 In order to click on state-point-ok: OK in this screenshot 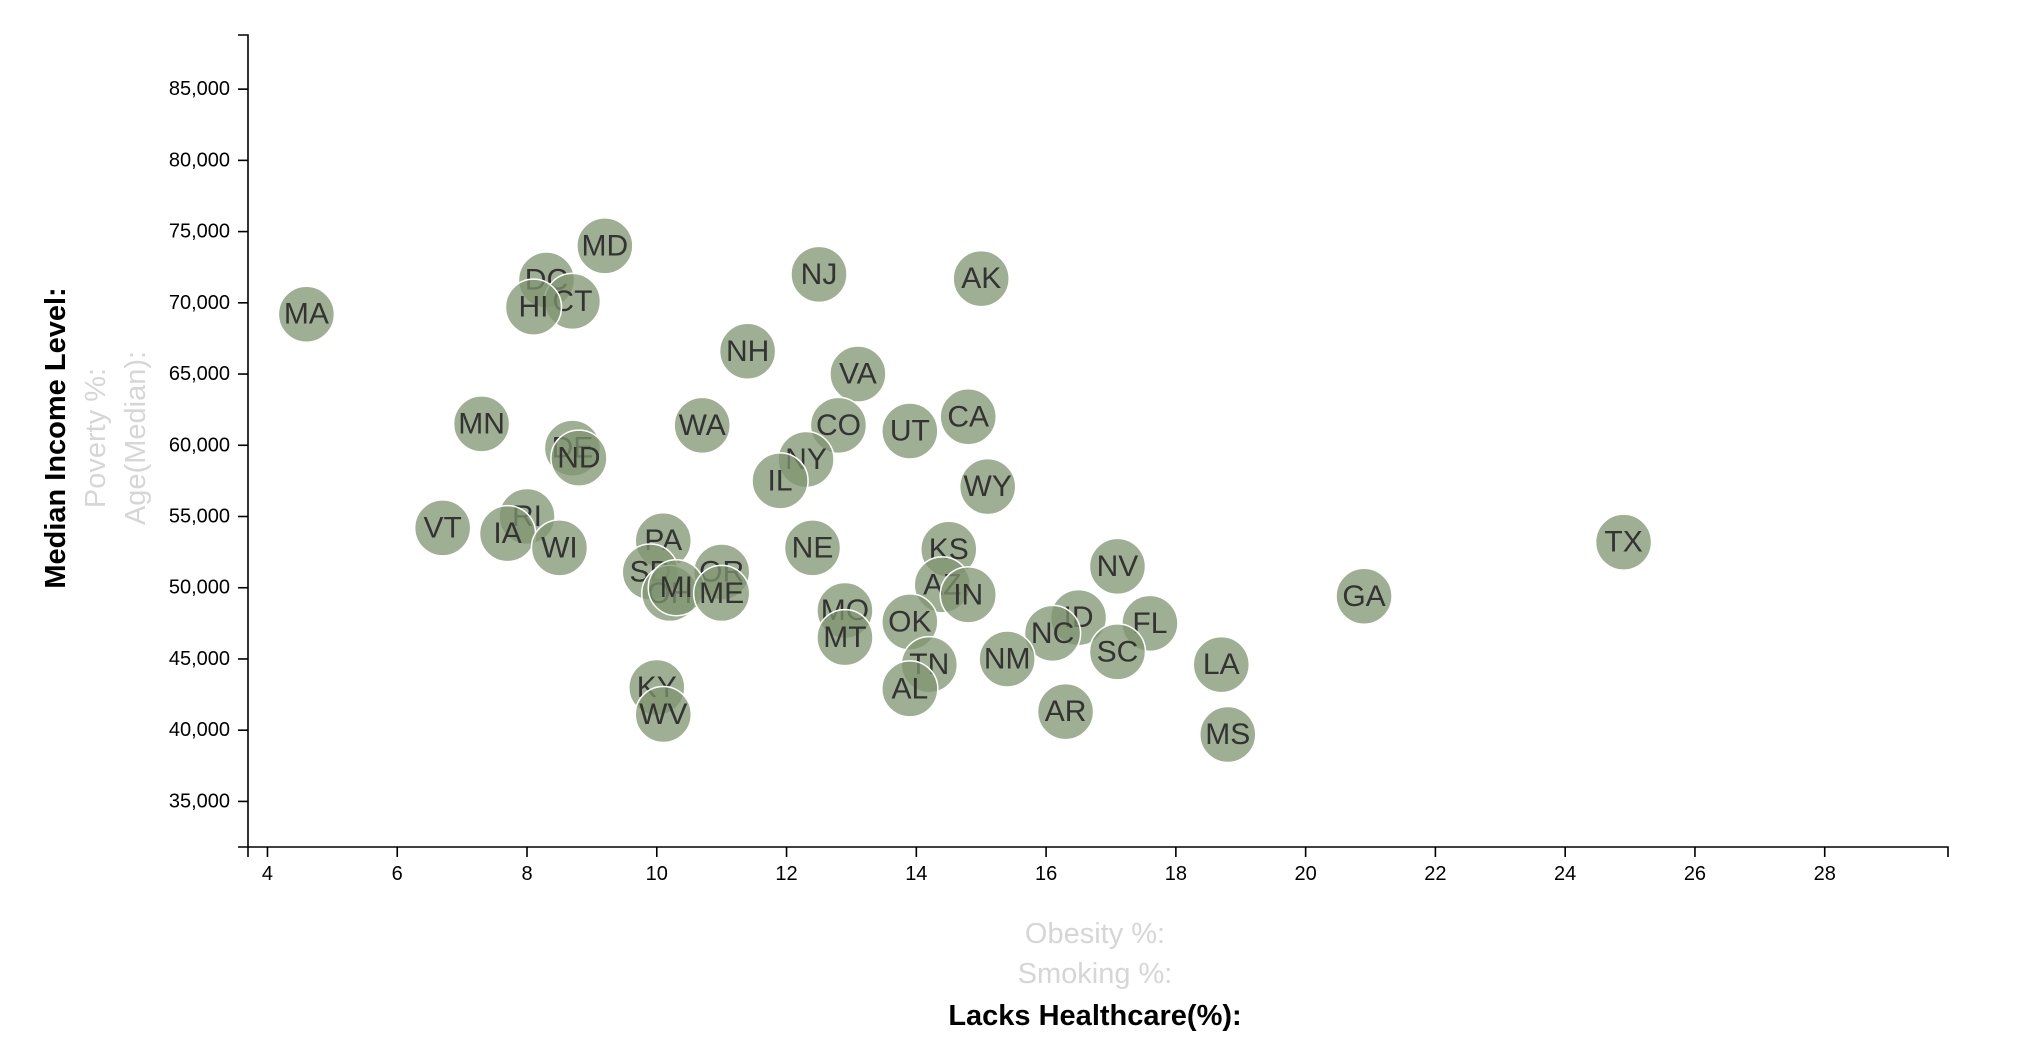, I will do `click(910, 622)`.